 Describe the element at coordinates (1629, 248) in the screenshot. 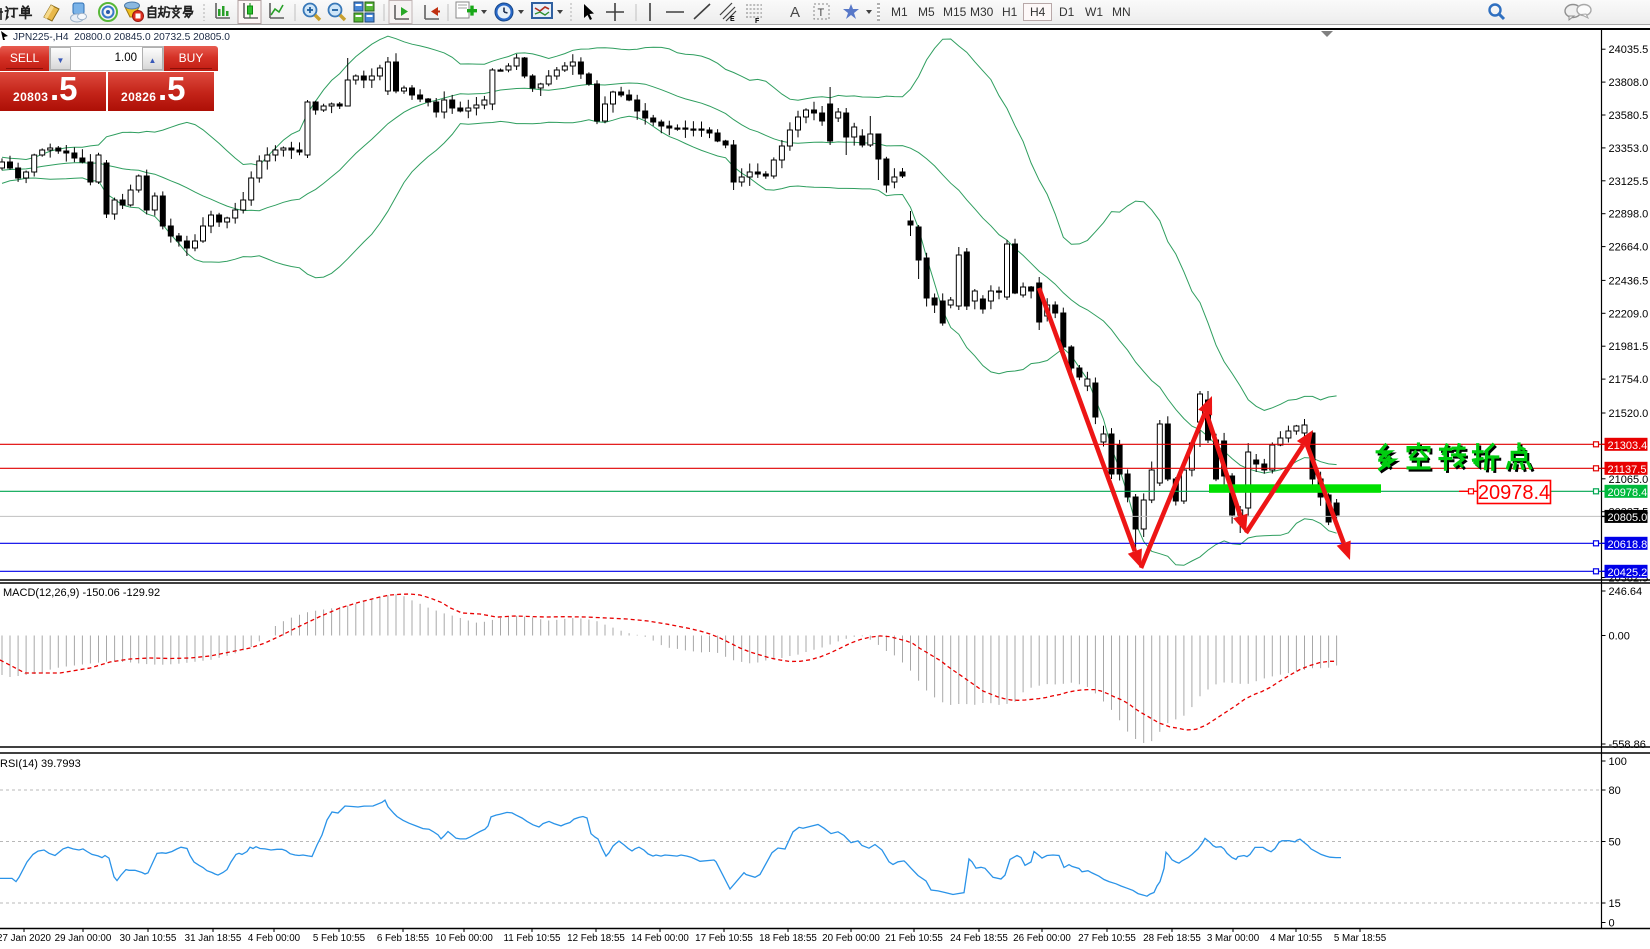

I see `svg-text: 22664.0` at that location.